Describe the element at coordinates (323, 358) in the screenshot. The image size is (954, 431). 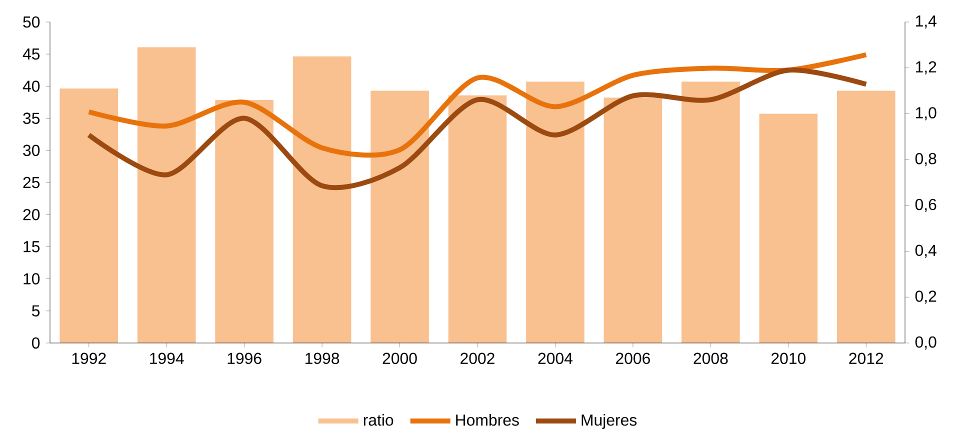
I see `x-tick-label: 1998` at that location.